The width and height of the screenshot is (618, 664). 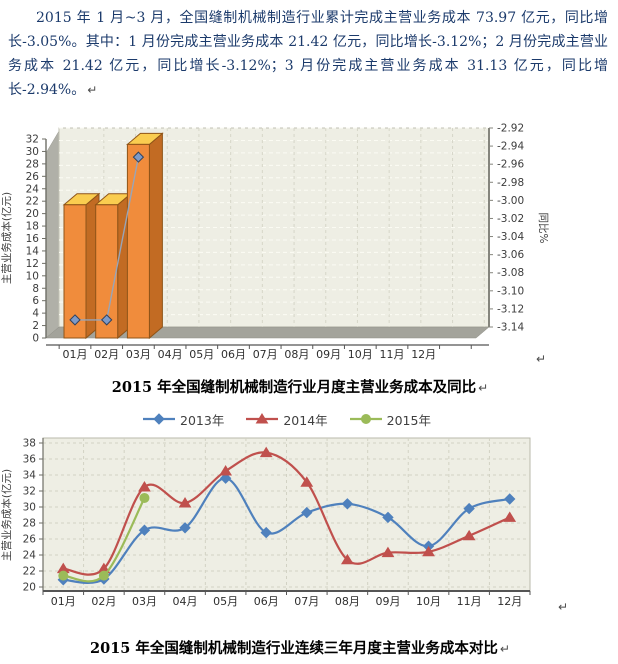 What do you see at coordinates (201, 354) in the screenshot?
I see `x-tick-label: 05月` at bounding box center [201, 354].